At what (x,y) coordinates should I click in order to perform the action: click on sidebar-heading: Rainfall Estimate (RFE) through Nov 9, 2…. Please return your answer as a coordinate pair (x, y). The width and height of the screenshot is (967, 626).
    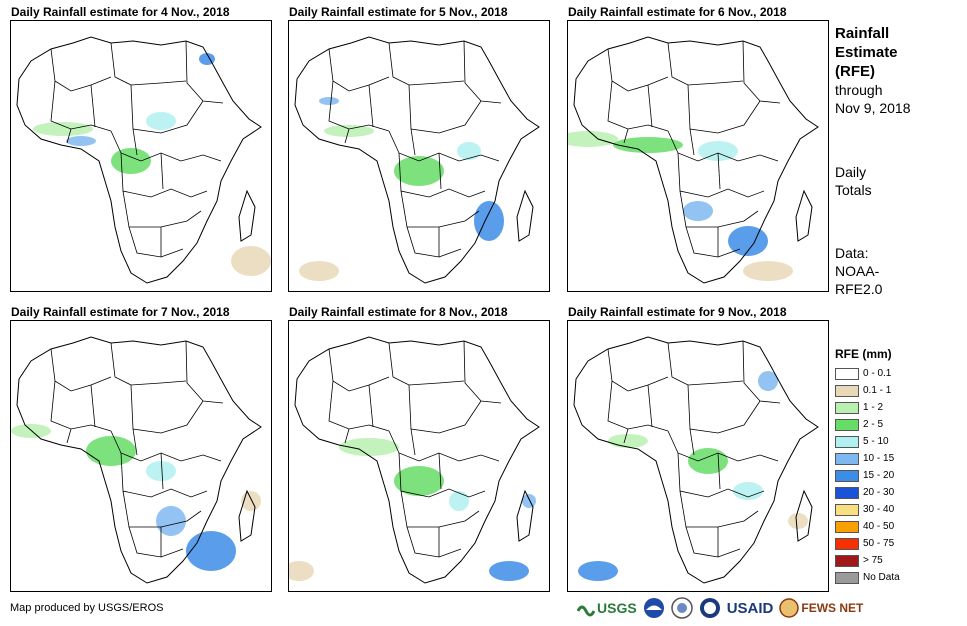
    Looking at the image, I should click on (873, 70).